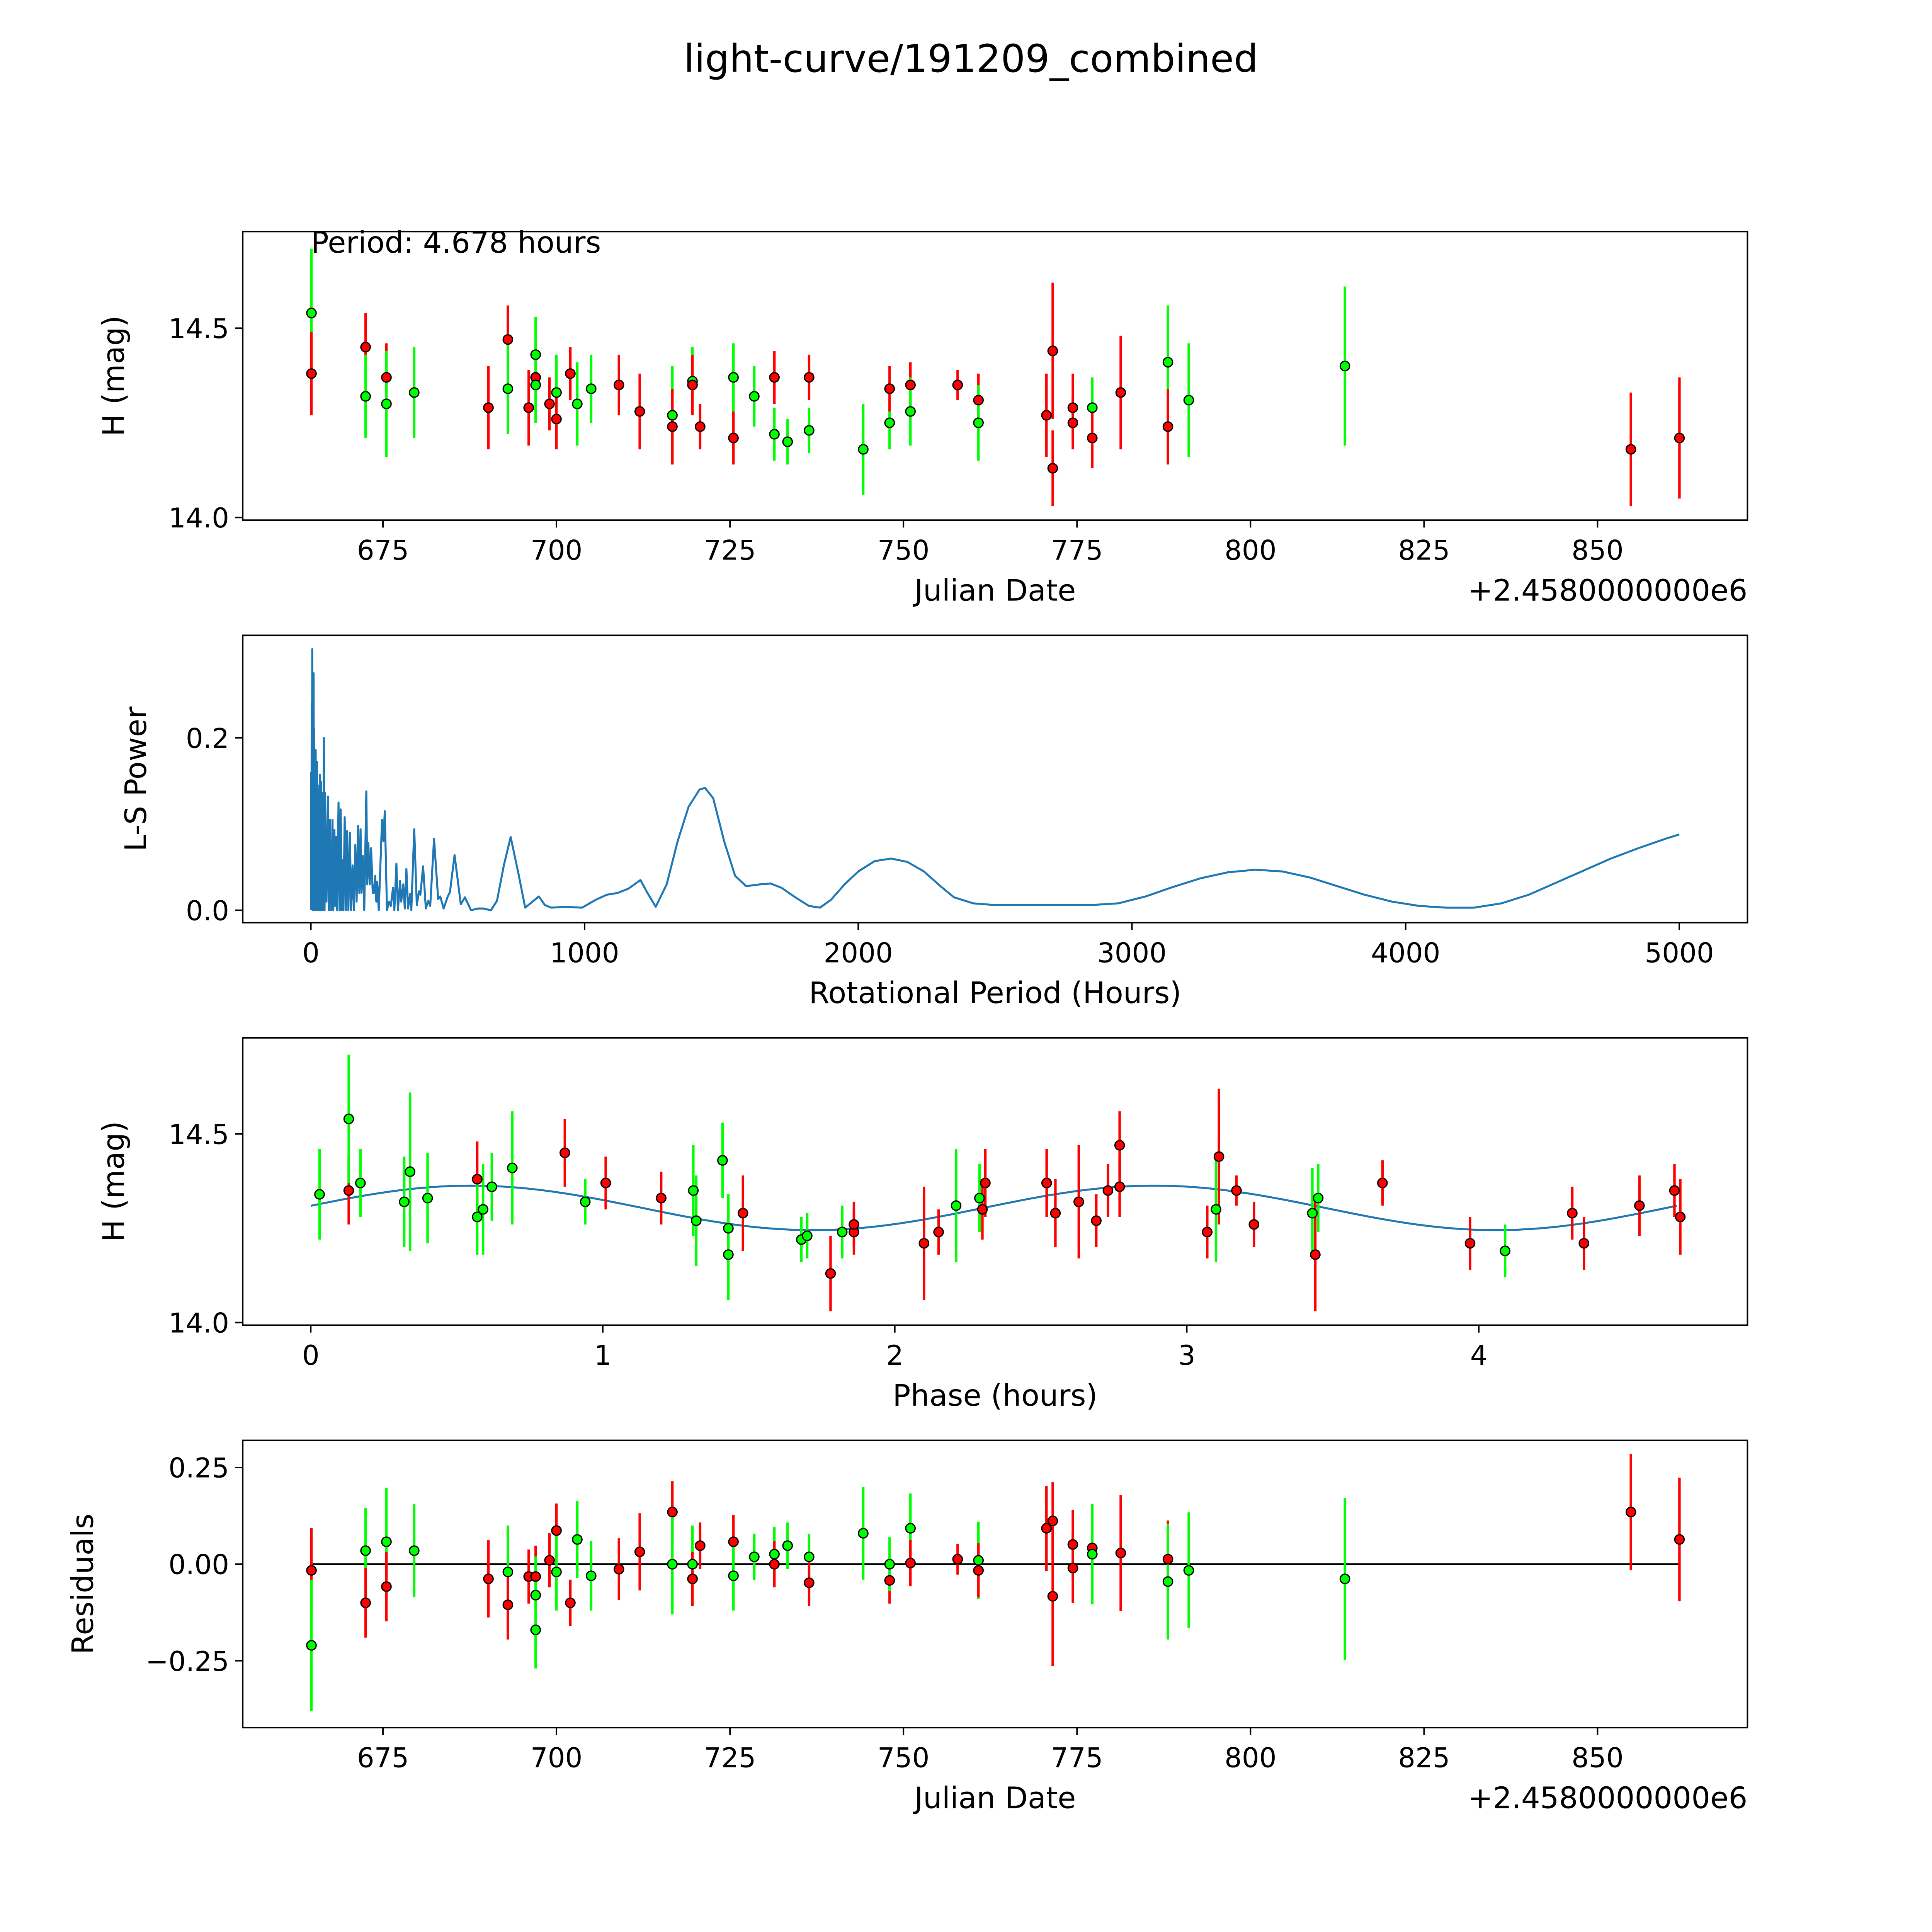  I want to click on x-tick-label: 700, so click(557, 550).